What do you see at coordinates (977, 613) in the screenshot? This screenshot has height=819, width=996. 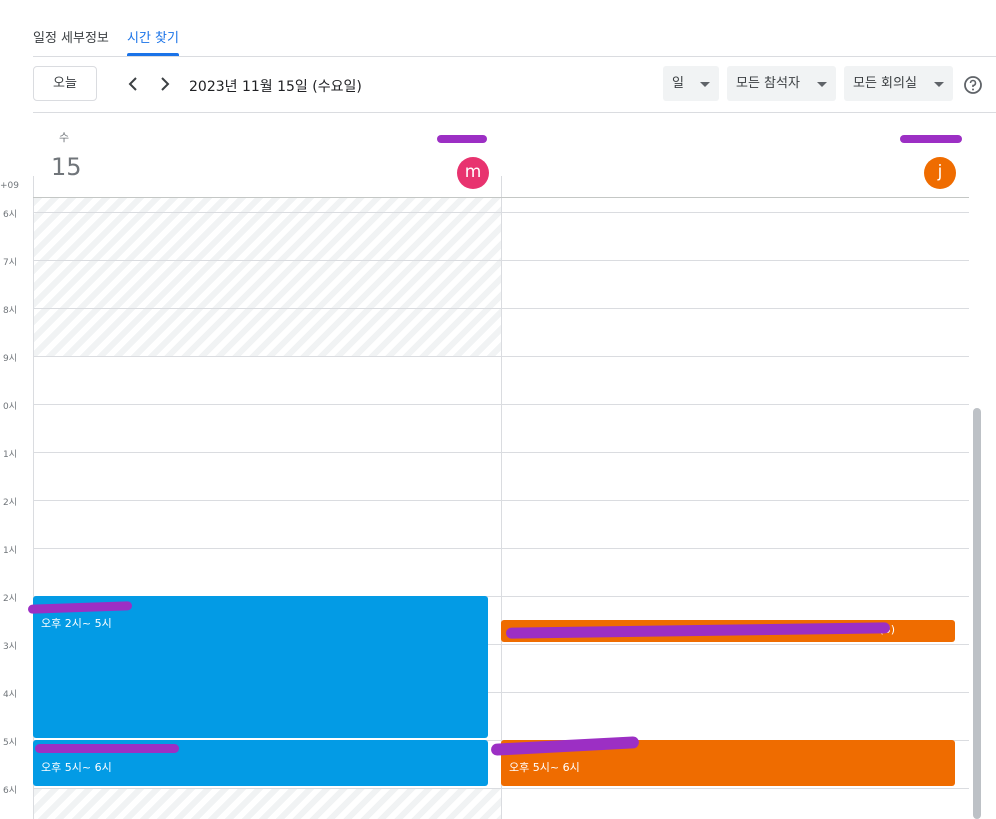 I see `scrollbar` at bounding box center [977, 613].